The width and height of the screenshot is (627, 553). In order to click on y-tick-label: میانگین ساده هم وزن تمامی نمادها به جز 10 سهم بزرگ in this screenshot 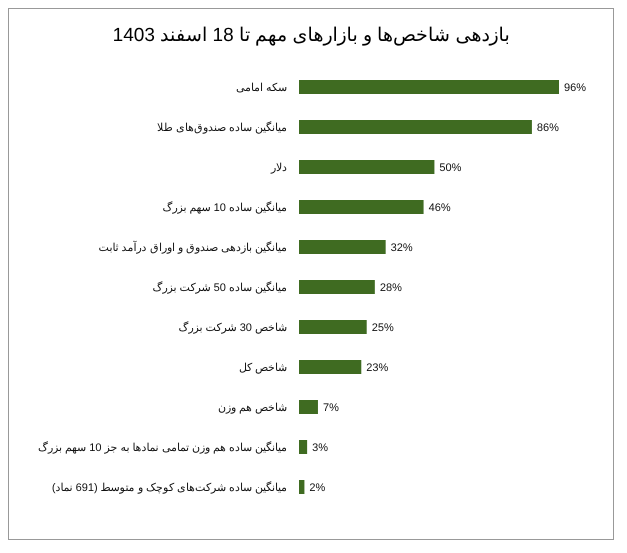, I will do `click(162, 447)`.